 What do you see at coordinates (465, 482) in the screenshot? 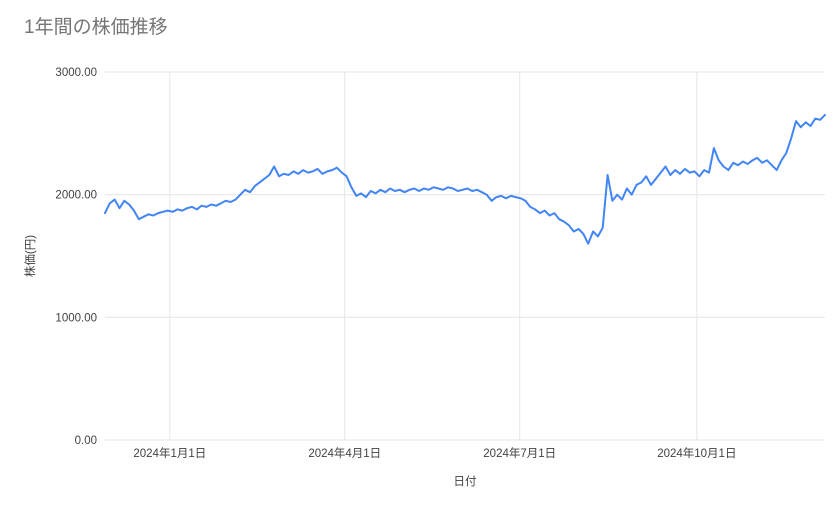
I see `x-axis-title: 日付` at bounding box center [465, 482].